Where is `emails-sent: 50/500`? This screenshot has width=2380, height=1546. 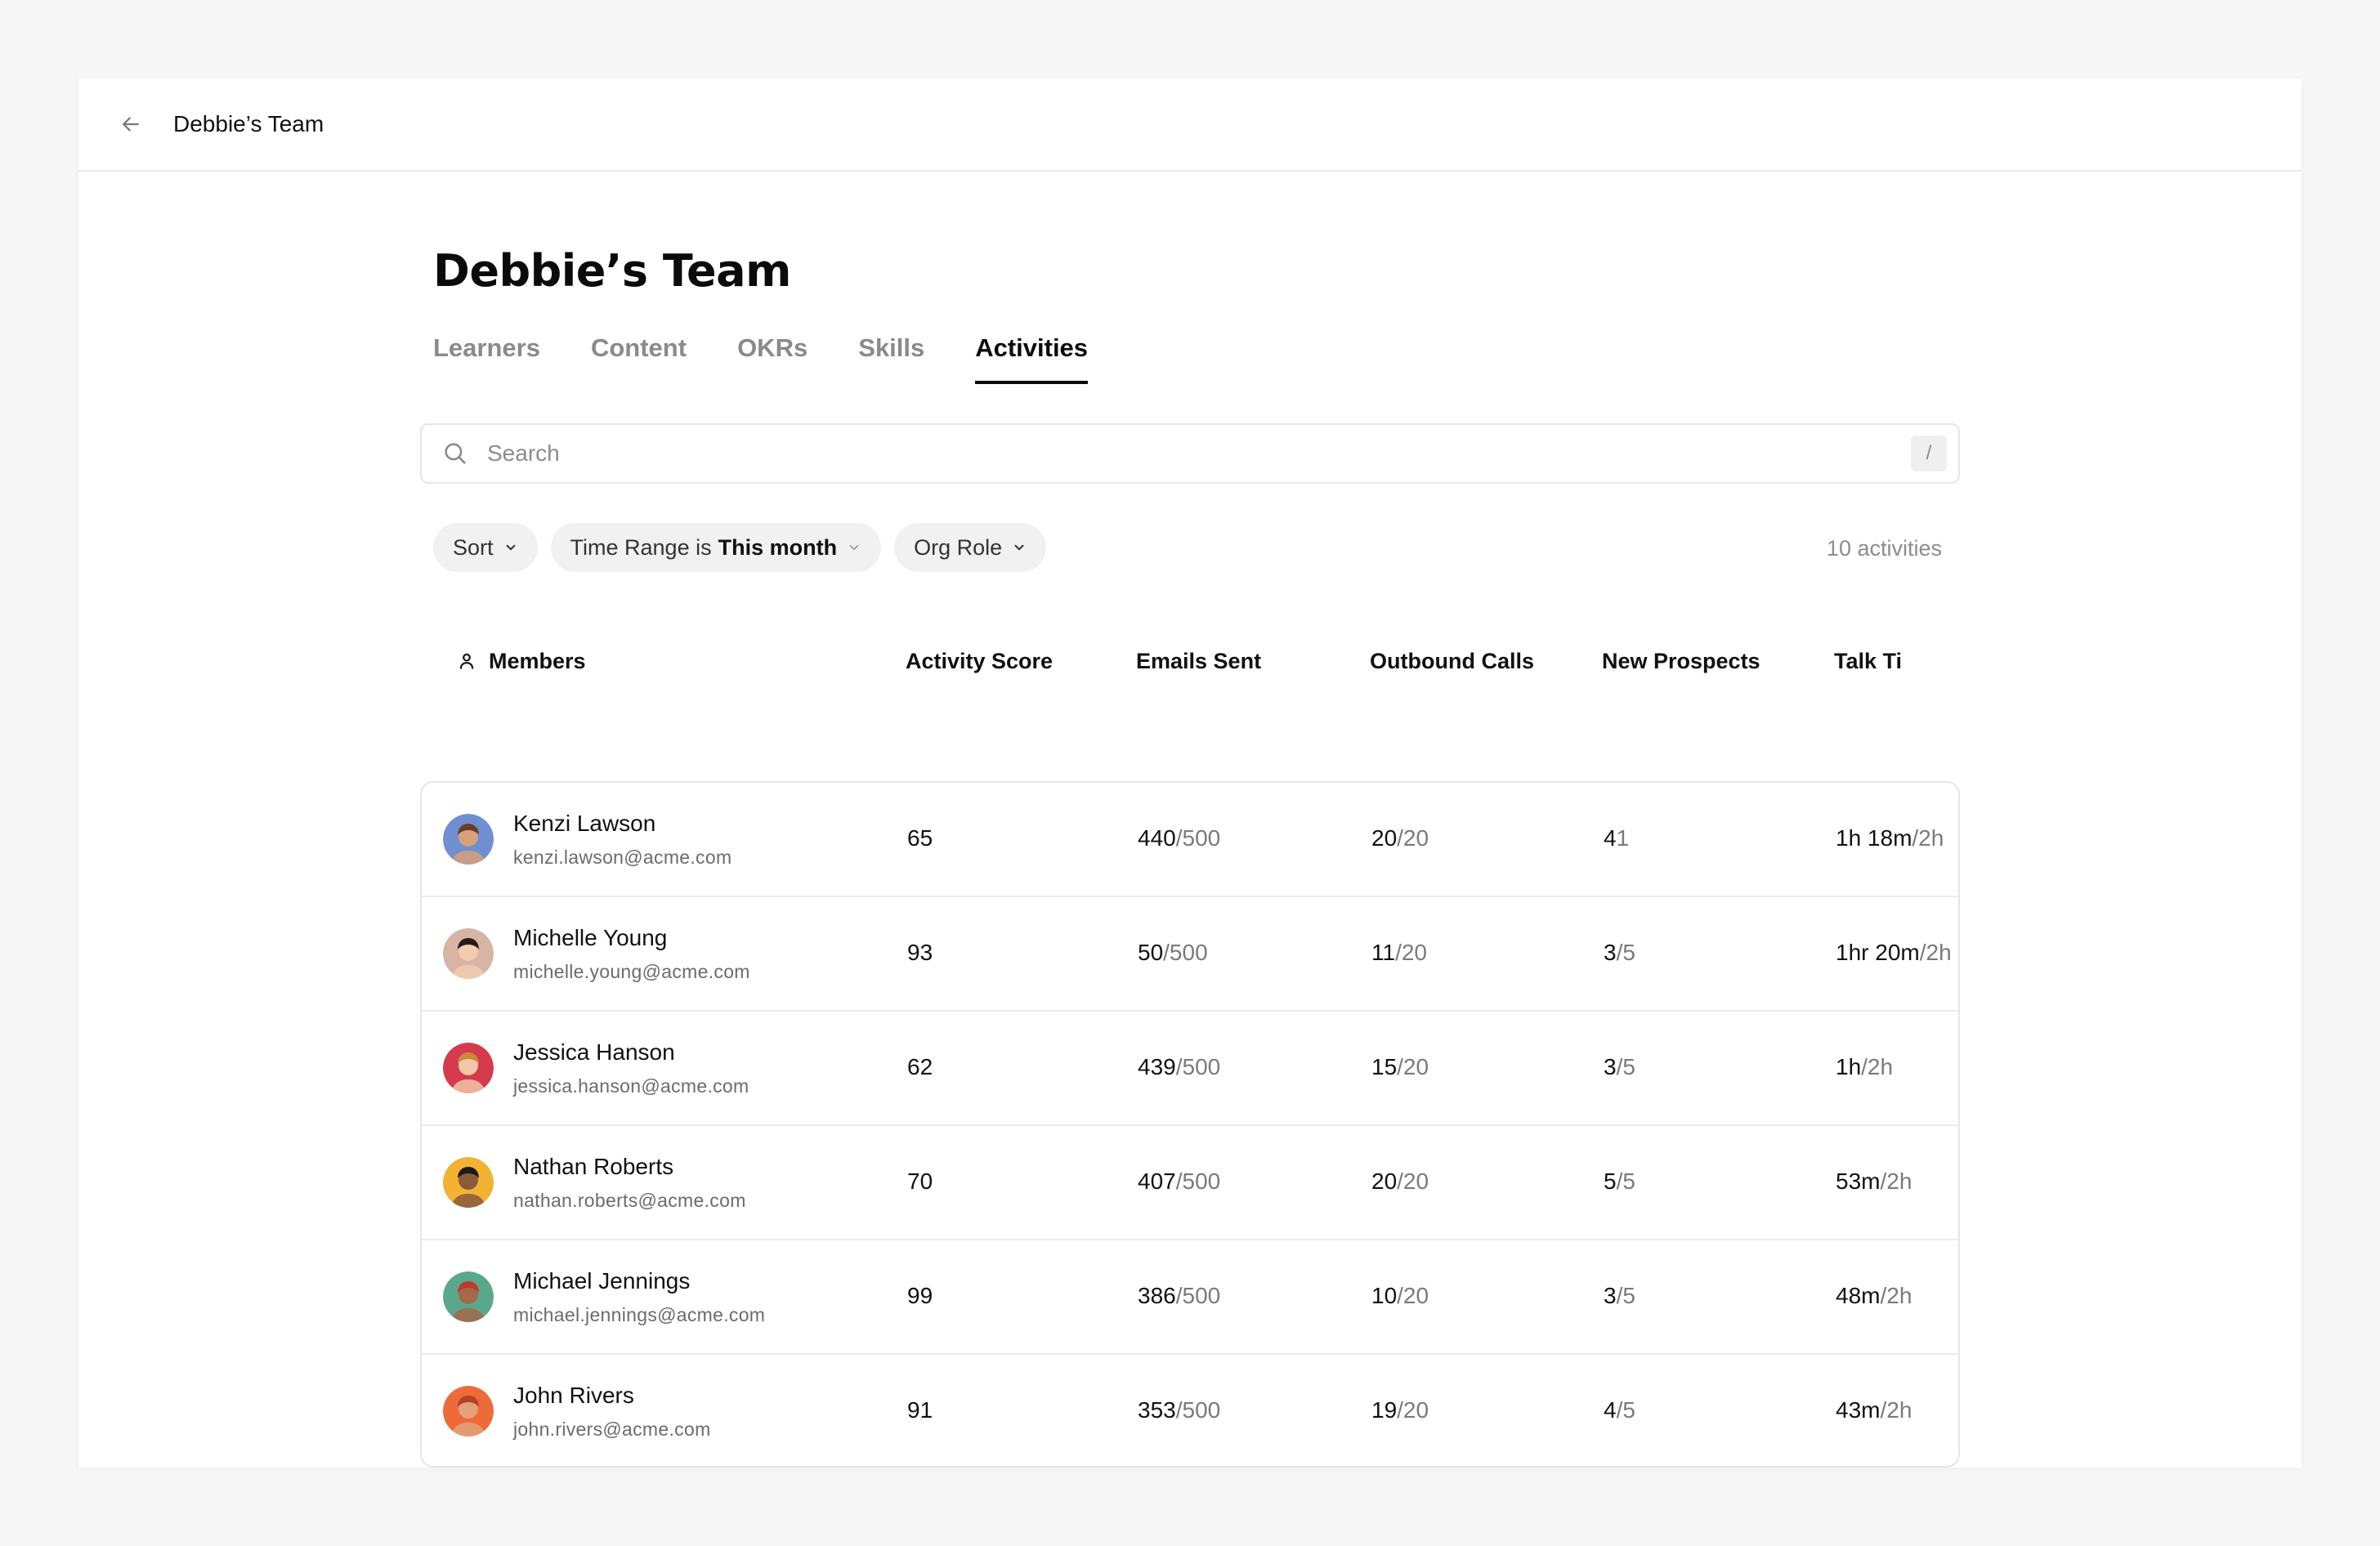
emails-sent: 50/500 is located at coordinates (1173, 953).